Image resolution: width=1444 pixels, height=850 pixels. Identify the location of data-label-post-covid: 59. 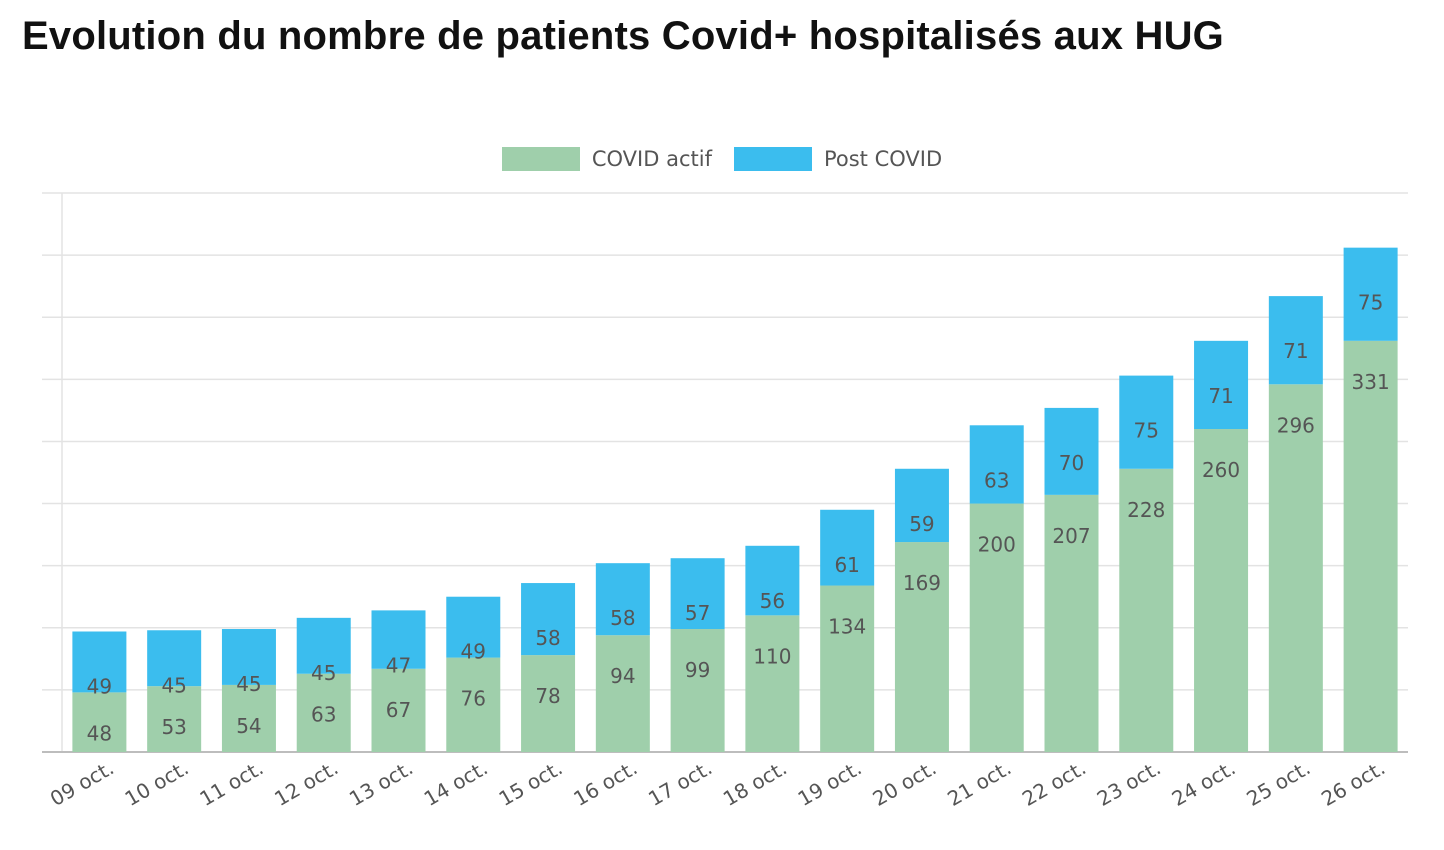
(921, 524).